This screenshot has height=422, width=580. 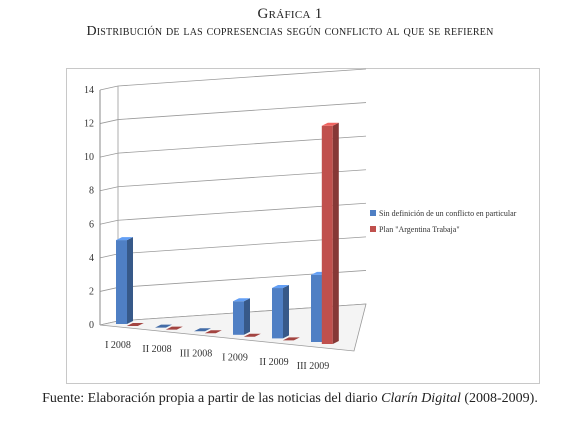 What do you see at coordinates (156, 349) in the screenshot?
I see `x-tick-label: II 2008` at bounding box center [156, 349].